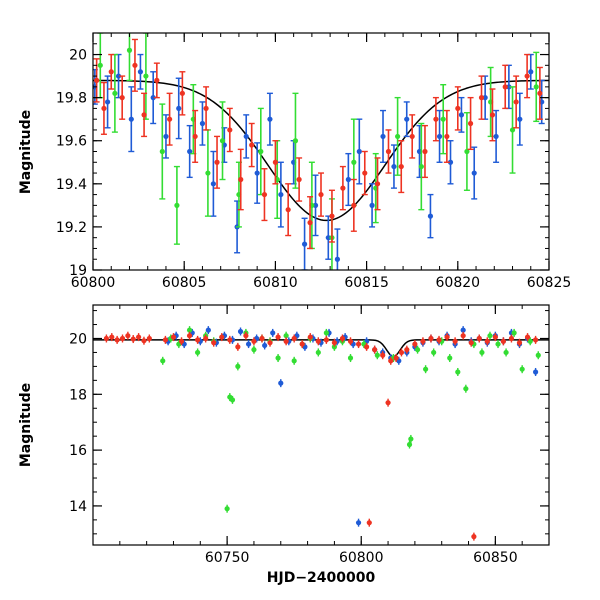 This screenshot has width=600, height=600. I want to click on x-tick-label: 60820, so click(458, 283).